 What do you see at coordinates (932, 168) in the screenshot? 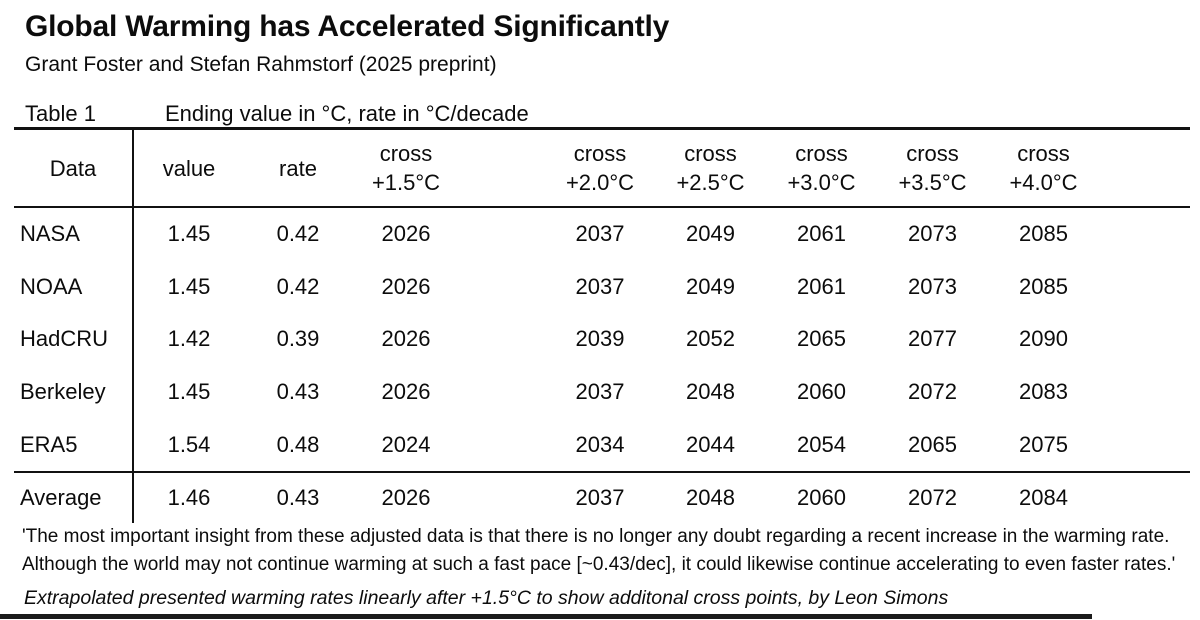
I see `column-header-cross-3-5: cross +3.5°C` at bounding box center [932, 168].